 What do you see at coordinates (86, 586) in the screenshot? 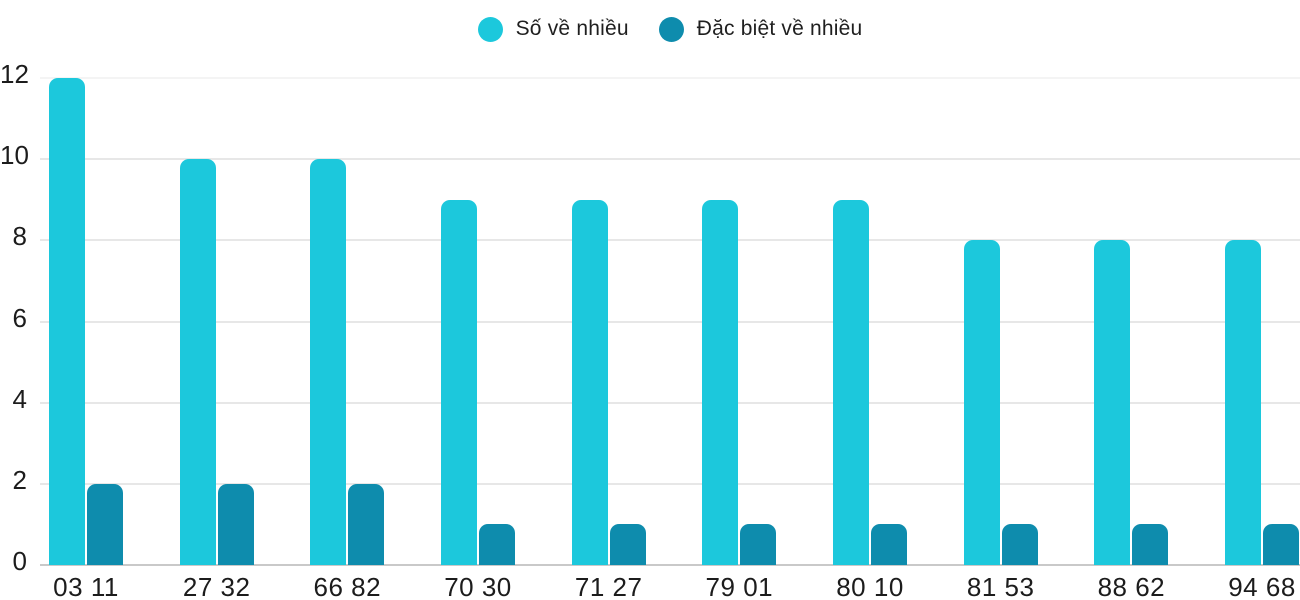
I see `x-axis-category-label: 03 11` at bounding box center [86, 586].